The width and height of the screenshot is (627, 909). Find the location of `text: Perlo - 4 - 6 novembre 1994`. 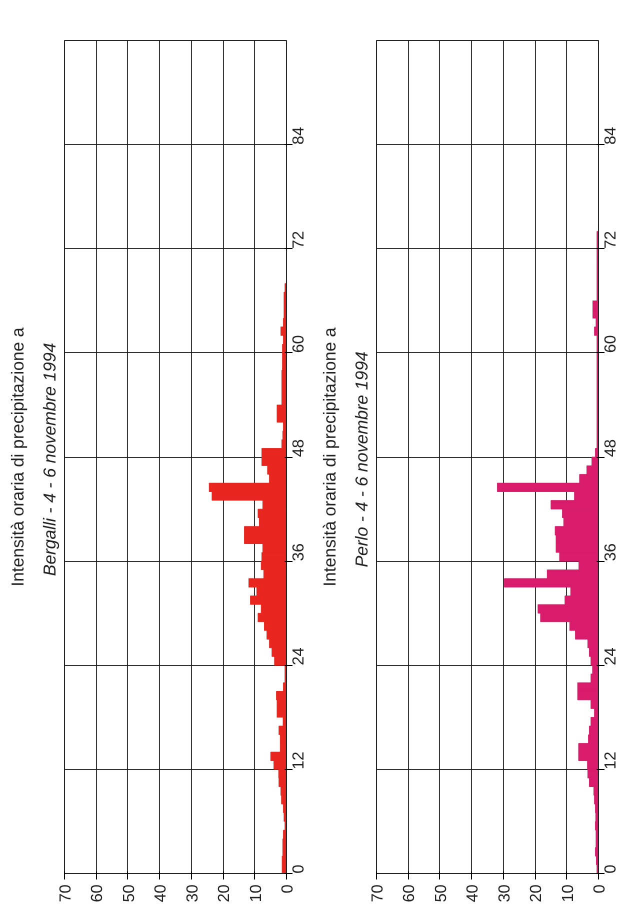

text: Perlo - 4 - 6 novembre 1994 is located at coordinates (362, 460).